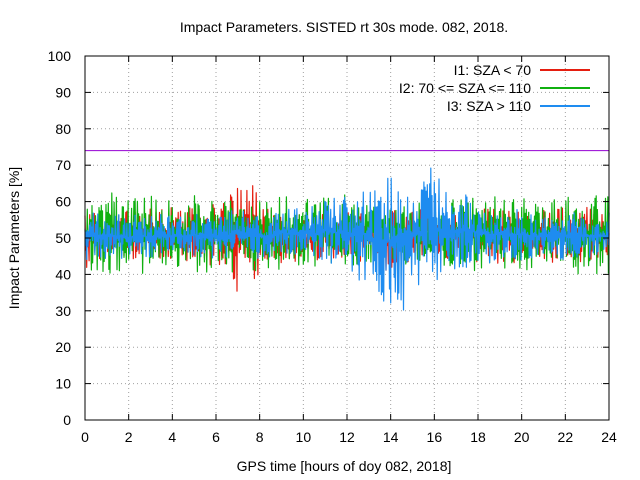 The height and width of the screenshot is (480, 640). What do you see at coordinates (14, 238) in the screenshot?
I see `y-axis-label: Impact Parameters [%]` at bounding box center [14, 238].